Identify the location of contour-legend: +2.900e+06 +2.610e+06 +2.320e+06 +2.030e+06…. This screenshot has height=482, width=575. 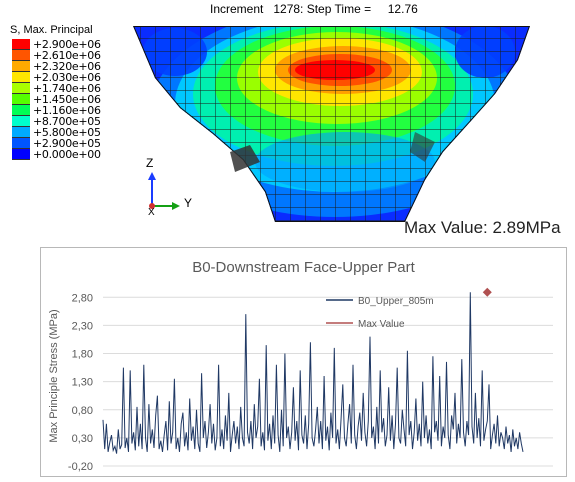
(65, 99).